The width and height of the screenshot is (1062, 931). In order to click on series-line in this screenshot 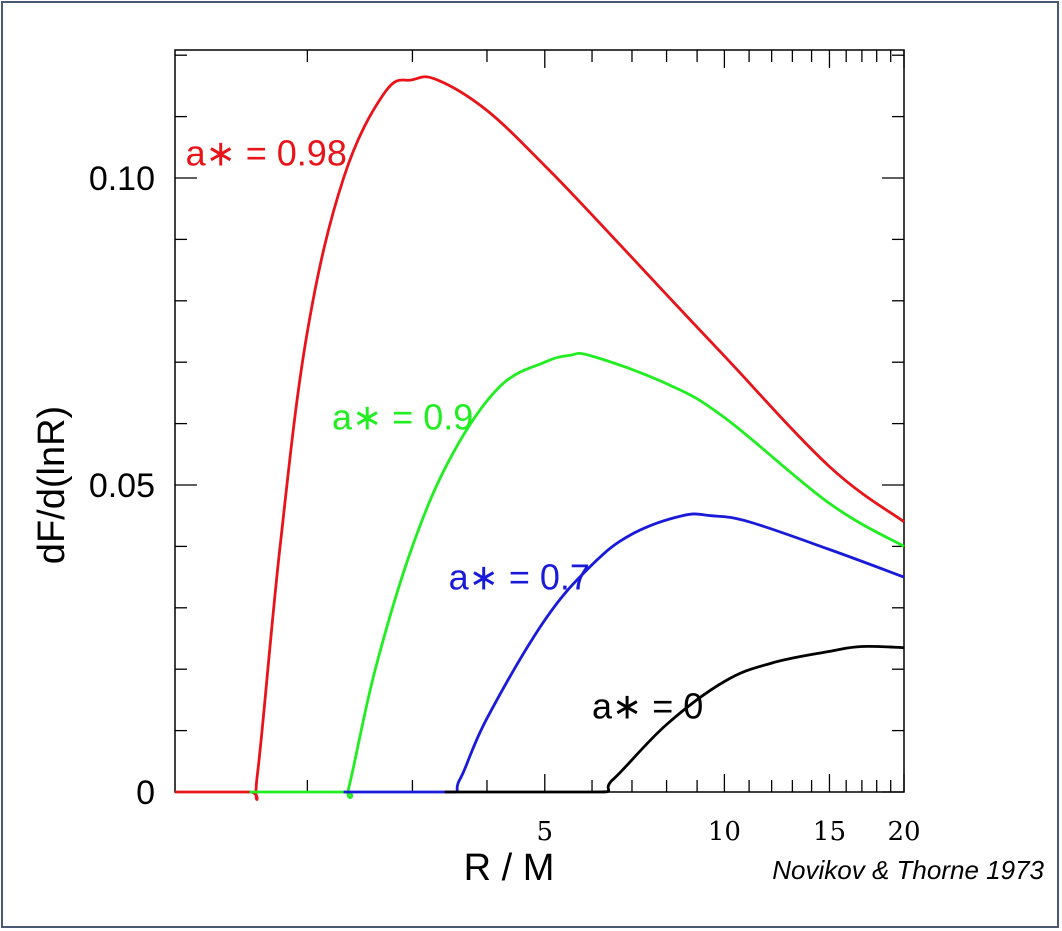, I will do `click(674, 719)`.